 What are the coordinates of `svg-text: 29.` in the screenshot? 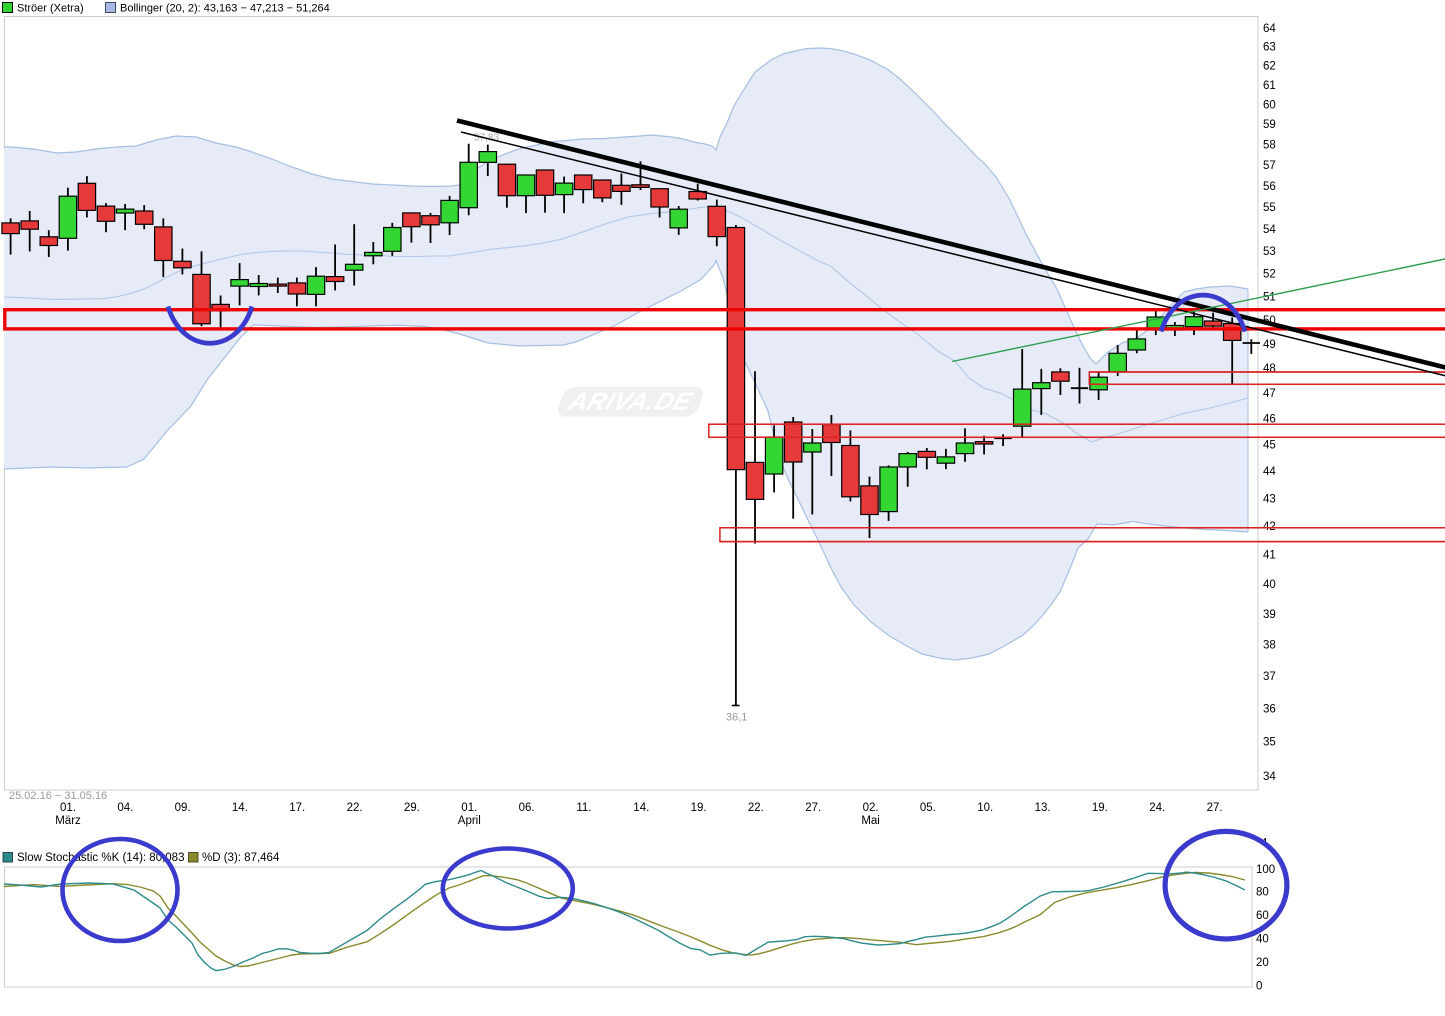 It's located at (412, 808).